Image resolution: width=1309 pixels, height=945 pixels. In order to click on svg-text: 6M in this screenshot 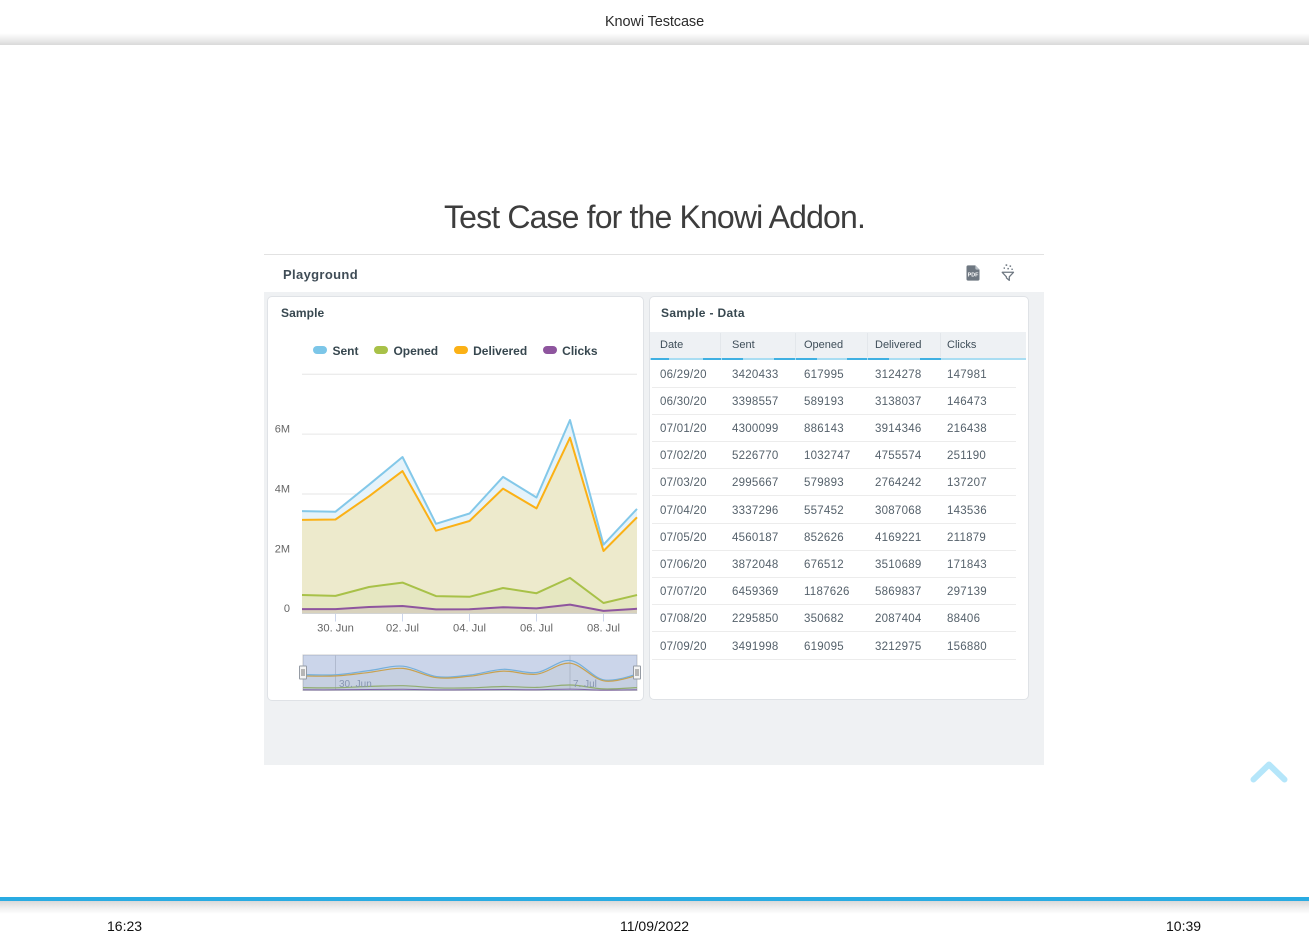, I will do `click(282, 430)`.